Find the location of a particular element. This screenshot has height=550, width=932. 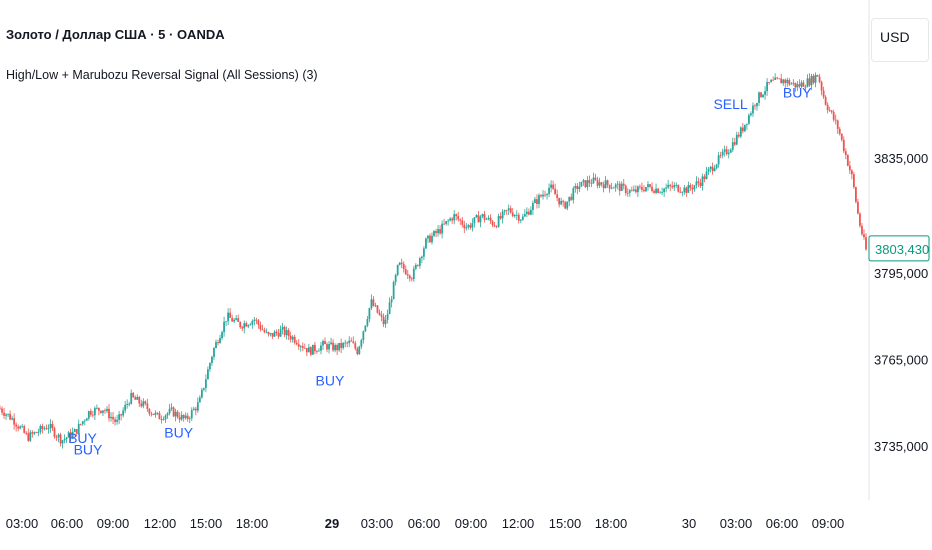

x-tick-label: 09:00 is located at coordinates (471, 523).